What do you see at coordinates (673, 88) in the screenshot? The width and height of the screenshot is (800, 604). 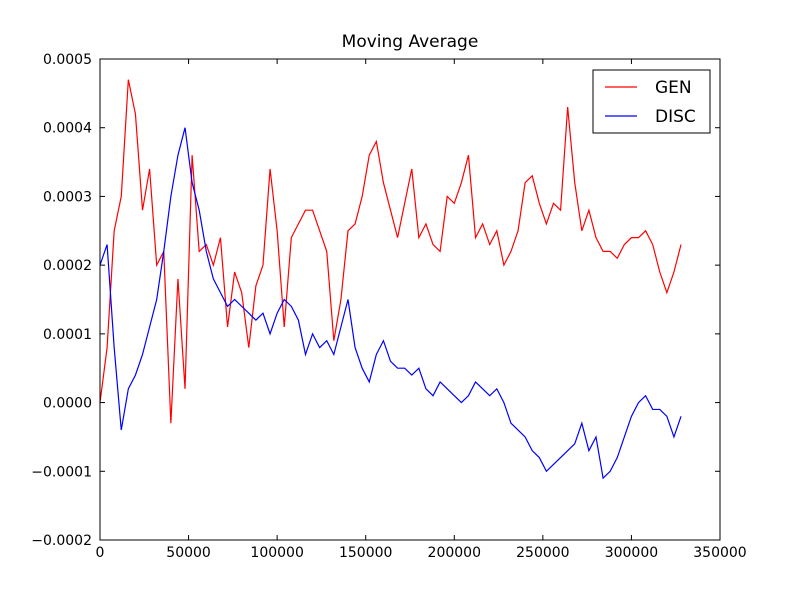 I see `legend-label: GEN` at bounding box center [673, 88].